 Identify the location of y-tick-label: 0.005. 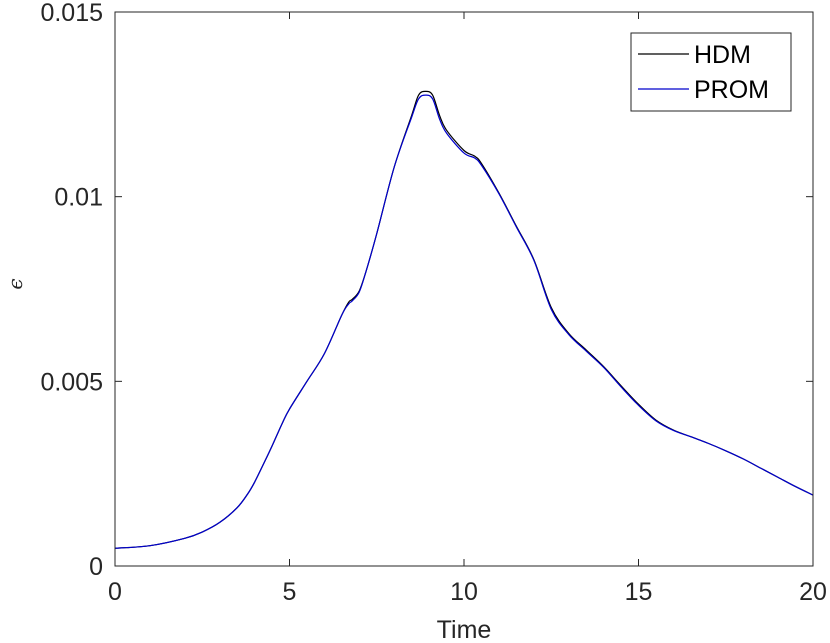
(71, 382).